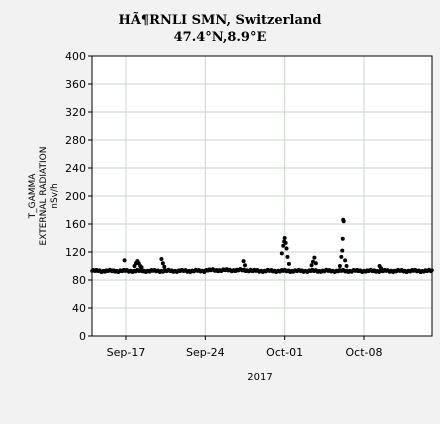  I want to click on x-tick-label: Oct-01, so click(284, 352).